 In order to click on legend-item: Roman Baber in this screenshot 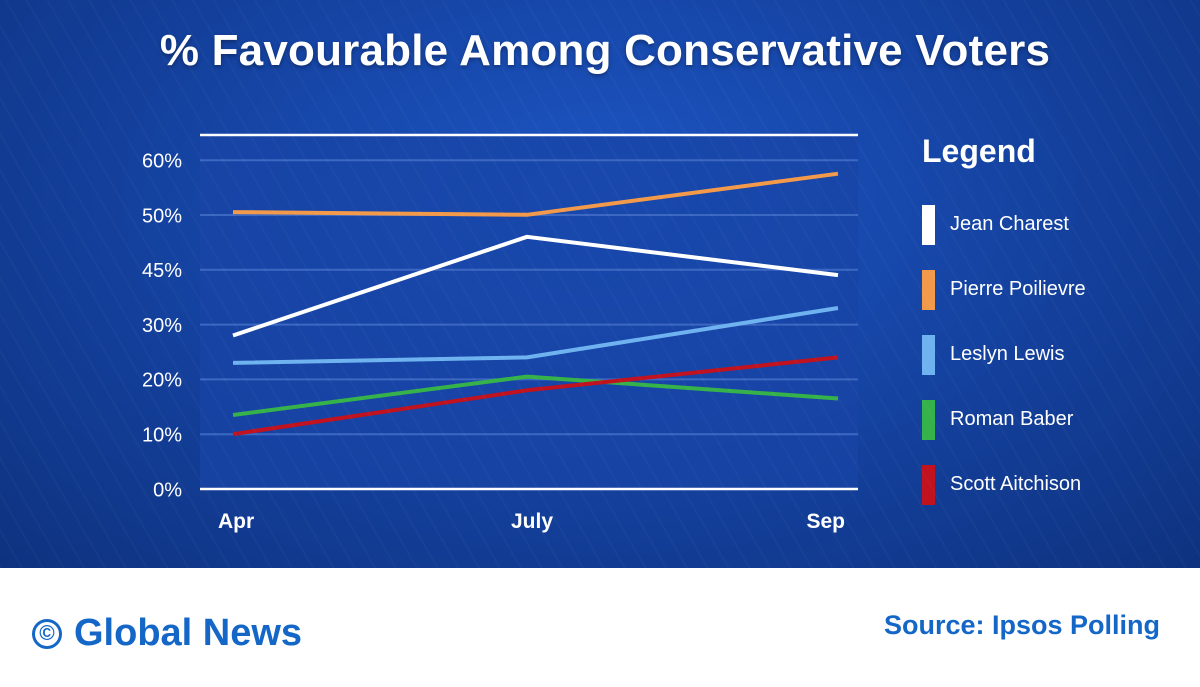, I will do `click(1057, 419)`.